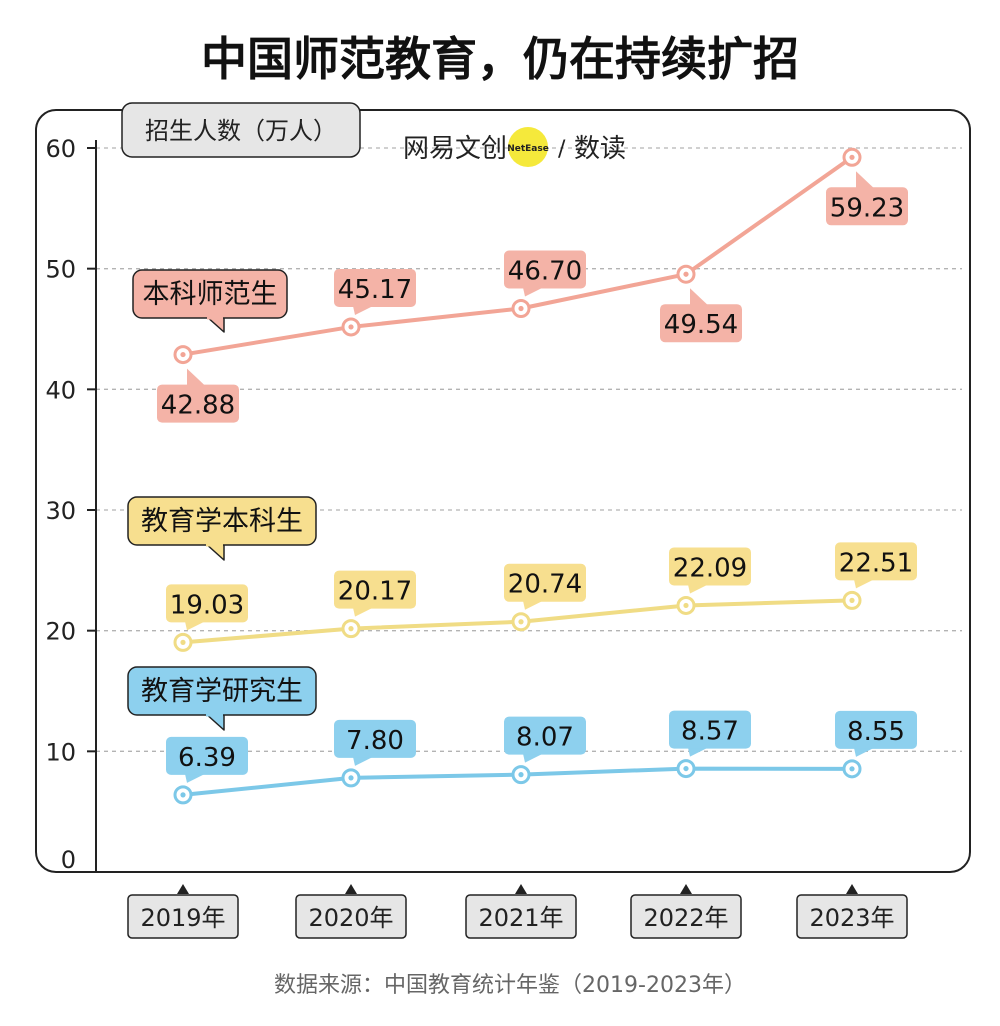  I want to click on y-tick-label: 10, so click(60, 752).